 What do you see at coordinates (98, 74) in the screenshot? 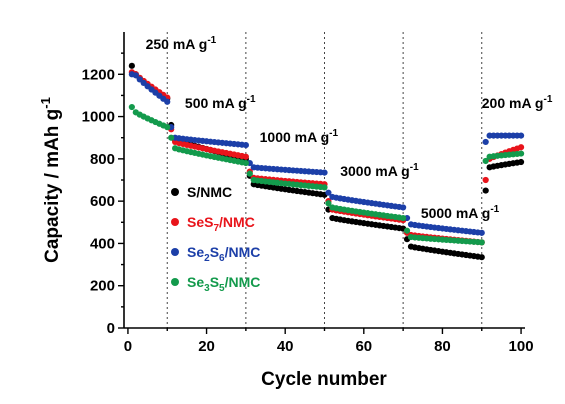
I see `y-tick-label-1200: 1200` at bounding box center [98, 74].